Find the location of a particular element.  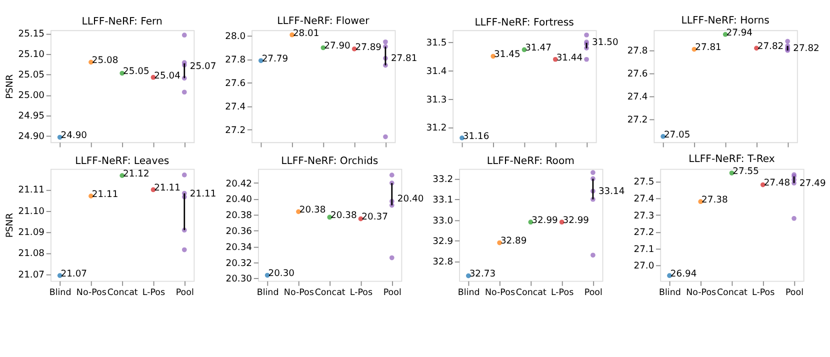

data-label: 27.82 is located at coordinates (770, 46).